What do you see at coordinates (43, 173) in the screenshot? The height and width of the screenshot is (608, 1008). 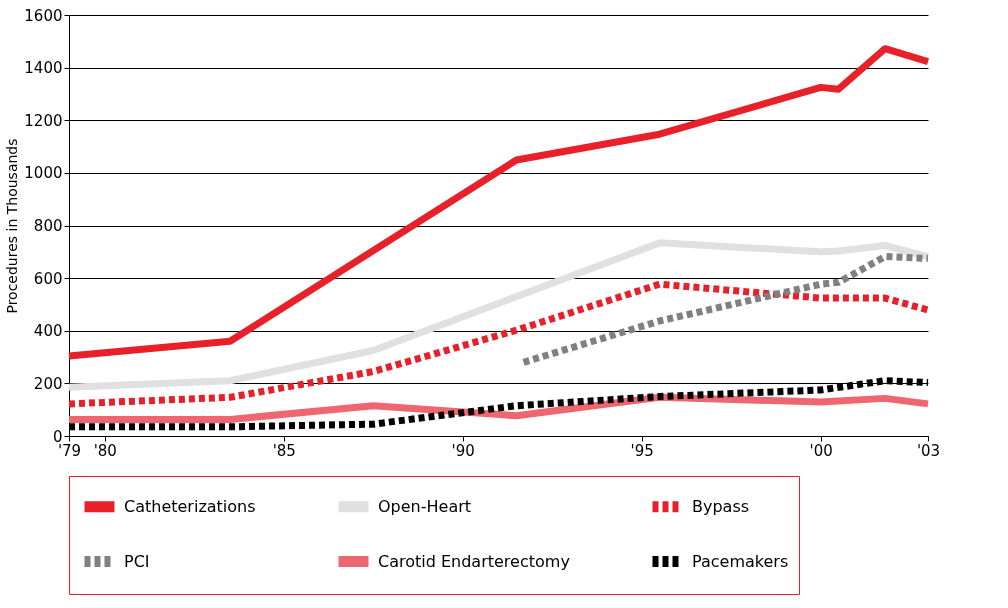 I see `y-tick-label: 1000` at bounding box center [43, 173].